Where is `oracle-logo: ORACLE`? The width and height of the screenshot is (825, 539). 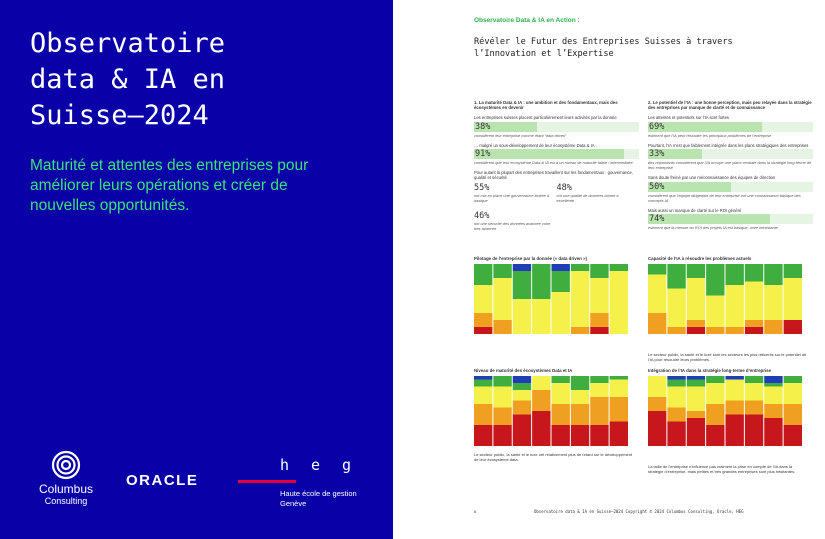 oracle-logo: ORACLE is located at coordinates (162, 480).